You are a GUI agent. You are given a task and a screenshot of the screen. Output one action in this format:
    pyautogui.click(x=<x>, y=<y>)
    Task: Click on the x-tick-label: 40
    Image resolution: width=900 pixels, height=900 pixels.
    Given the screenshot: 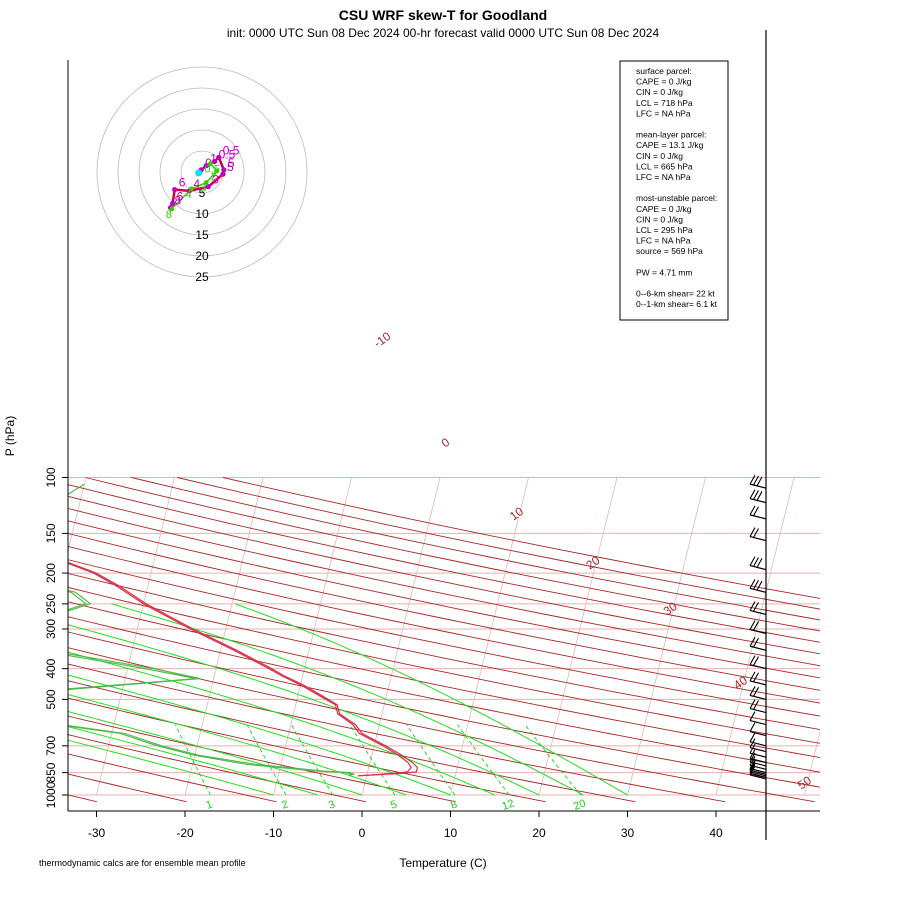 What is the action you would take?
    pyautogui.click(x=716, y=833)
    